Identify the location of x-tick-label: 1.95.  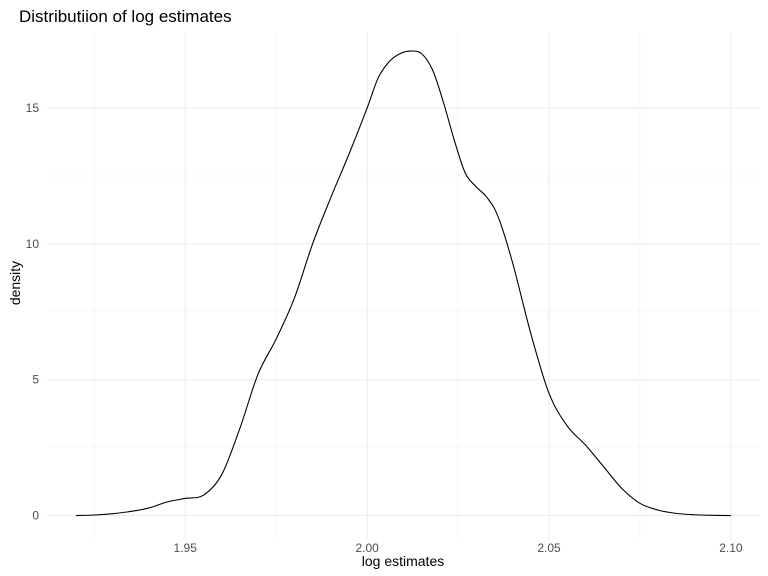
(186, 548).